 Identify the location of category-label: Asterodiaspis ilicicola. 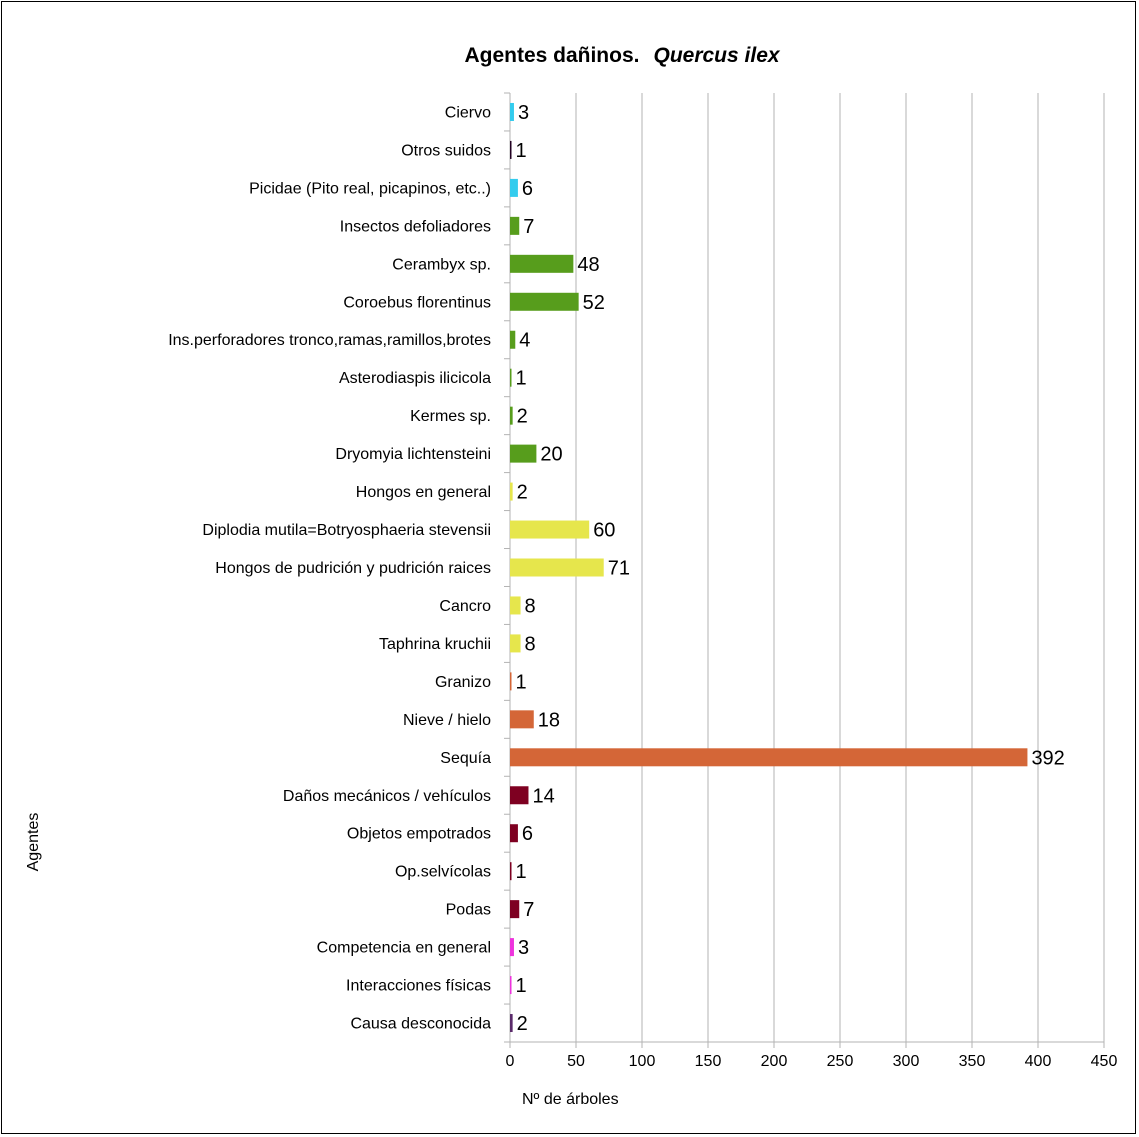
(415, 378).